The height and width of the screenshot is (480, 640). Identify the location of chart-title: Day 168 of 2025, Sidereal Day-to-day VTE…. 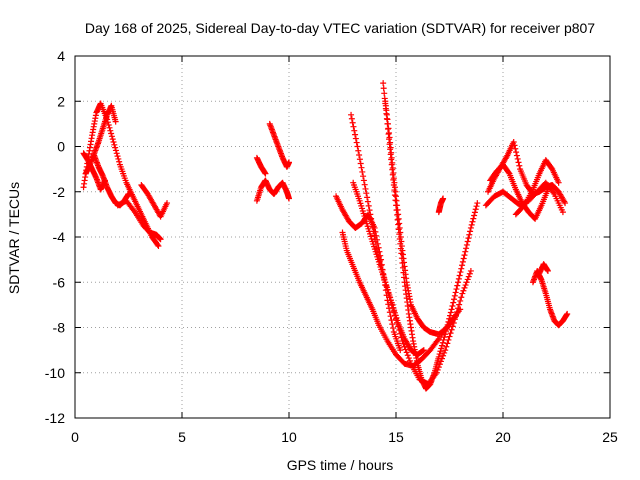
(340, 28).